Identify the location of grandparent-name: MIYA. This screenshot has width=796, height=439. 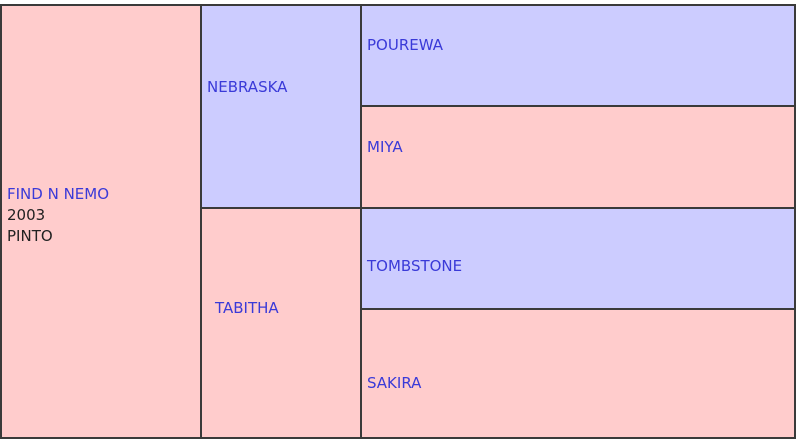
(385, 147).